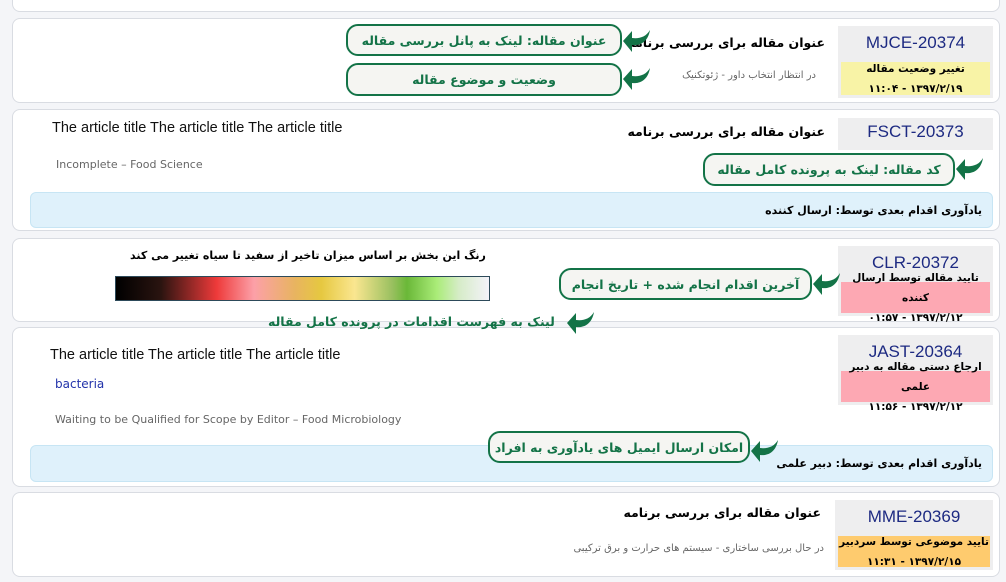 The image size is (1006, 582). I want to click on callout-last-action: آخرین اقدام انجام شده + تاریخ انجام, so click(685, 284).